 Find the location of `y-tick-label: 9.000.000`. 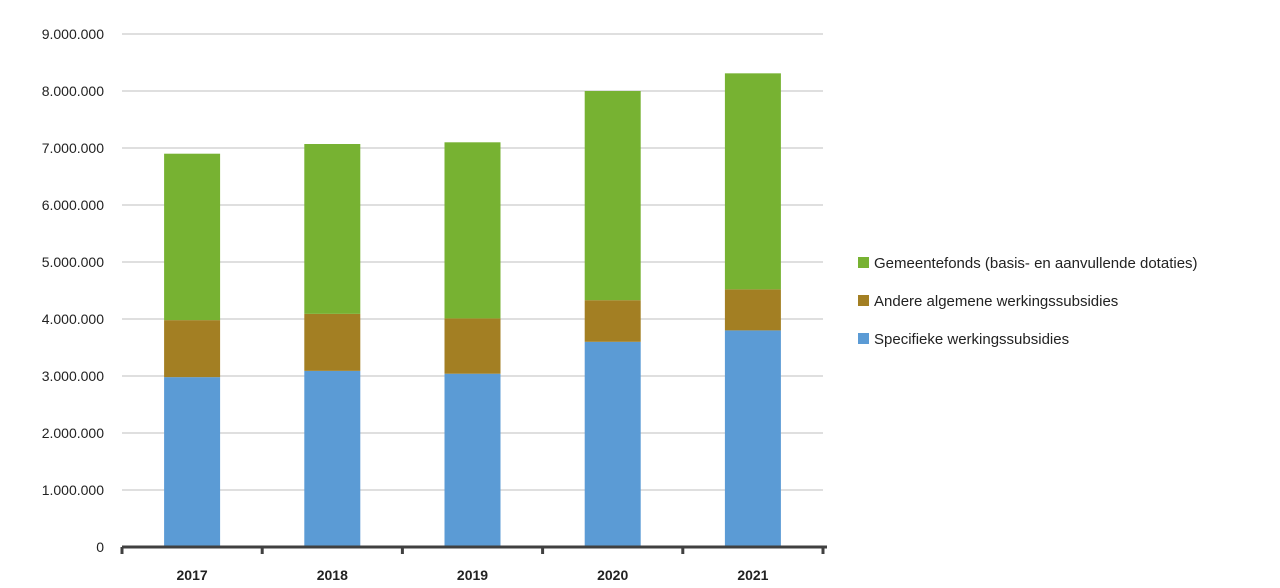

y-tick-label: 9.000.000 is located at coordinates (73, 34).